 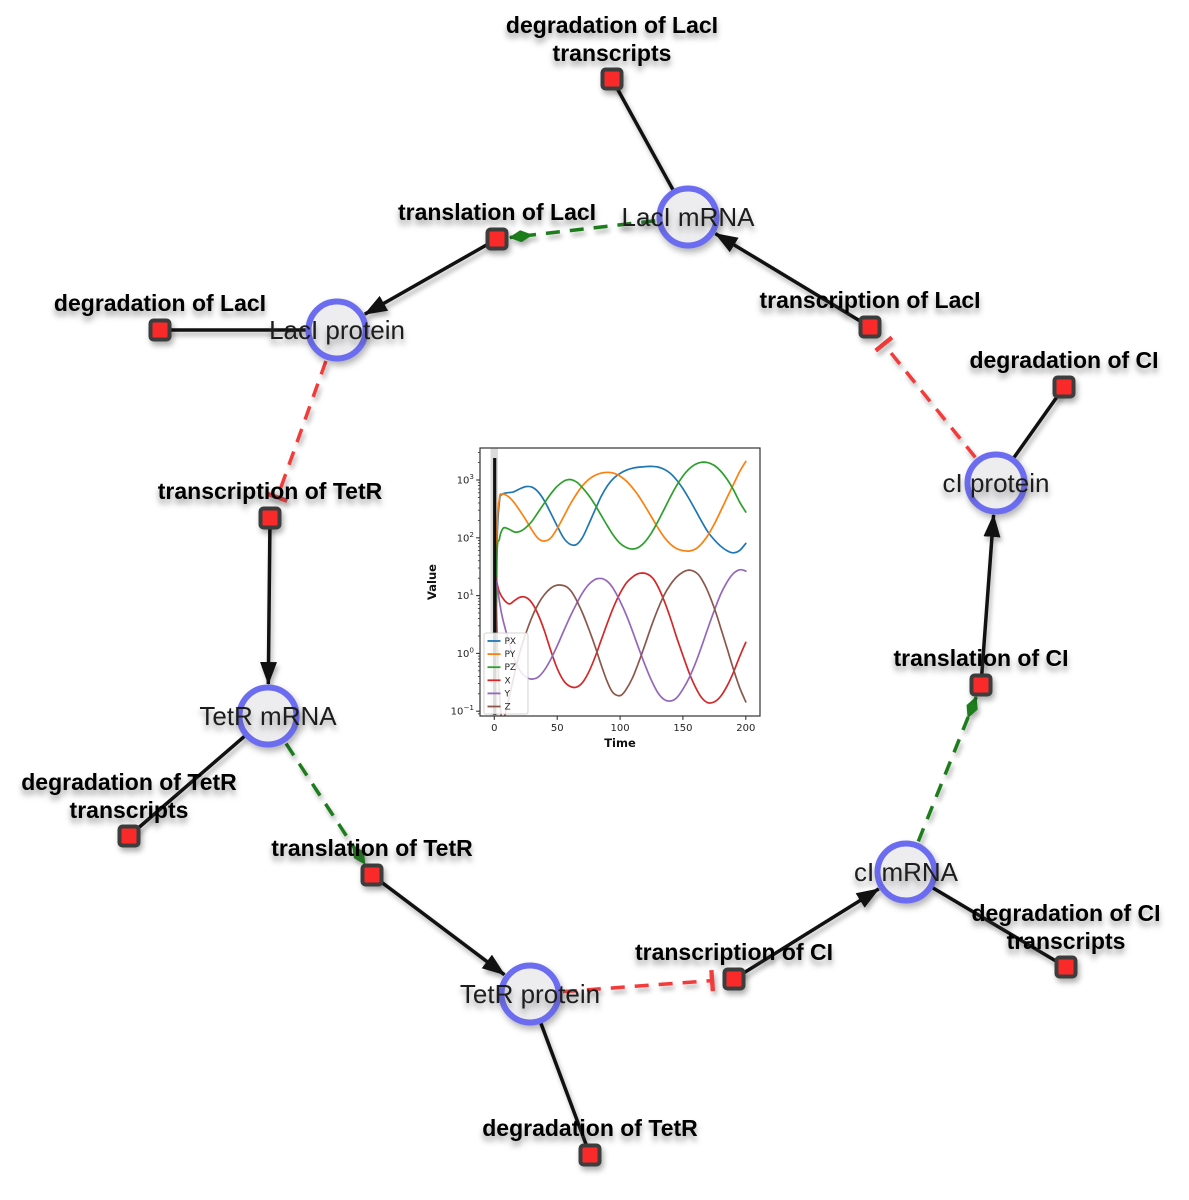 I want to click on svg-text: 50, so click(x=557, y=728).